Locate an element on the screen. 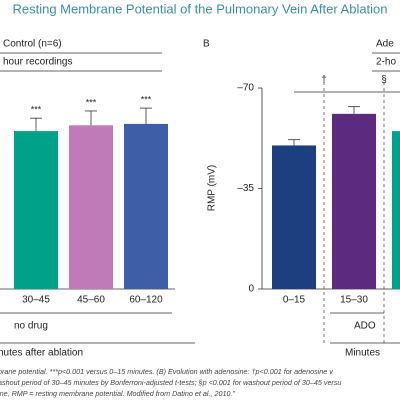 This screenshot has width=400, height=400. group-label: ADO is located at coordinates (365, 326).